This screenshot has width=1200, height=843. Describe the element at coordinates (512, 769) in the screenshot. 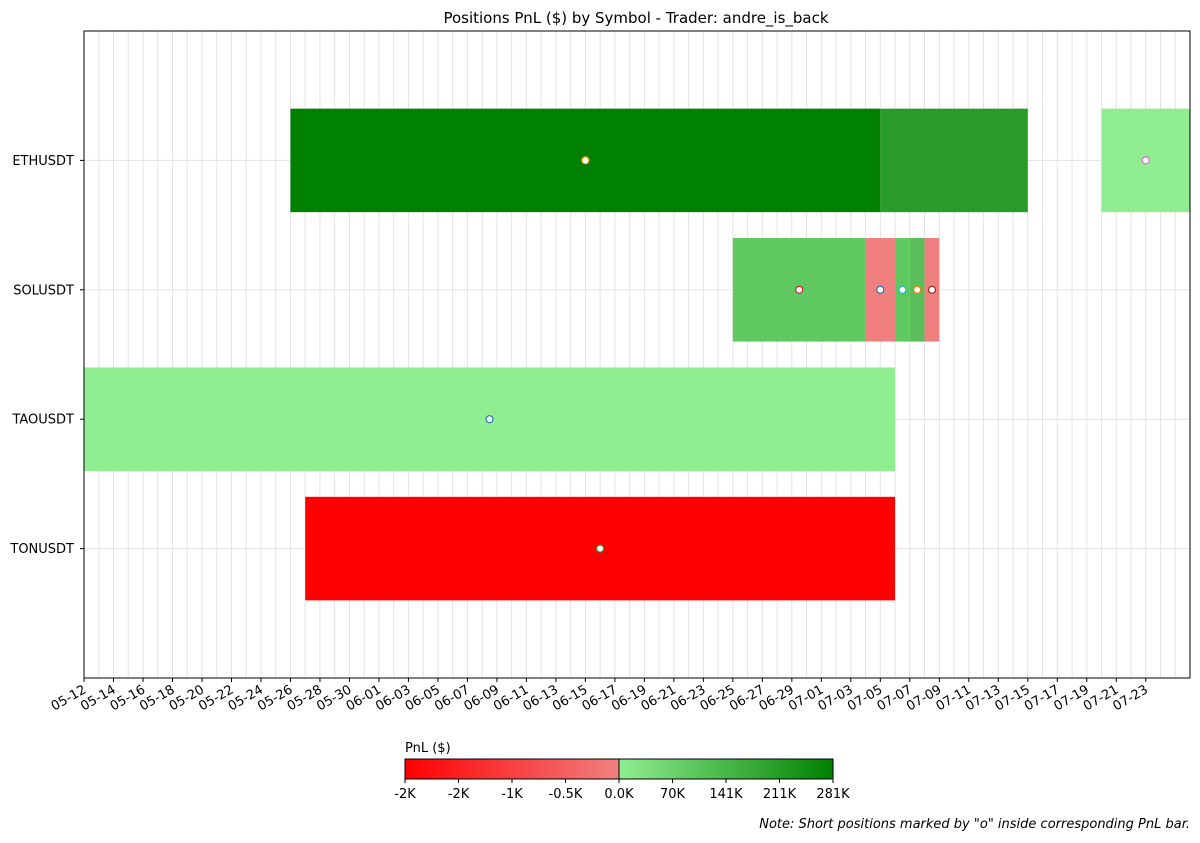

I see `colorbar-negative` at that location.